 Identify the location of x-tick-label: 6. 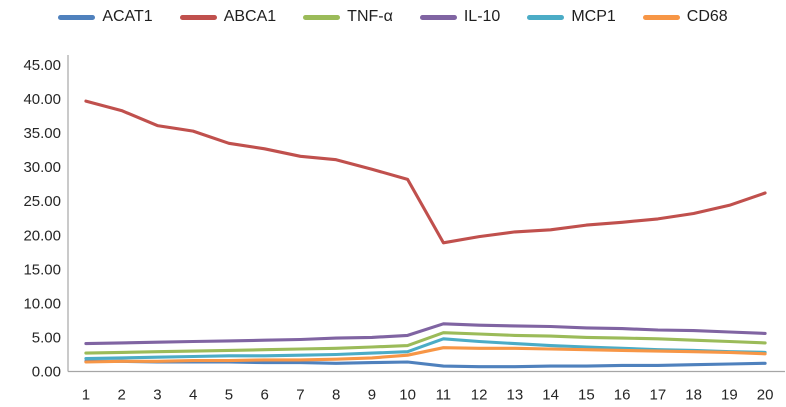
(264, 395).